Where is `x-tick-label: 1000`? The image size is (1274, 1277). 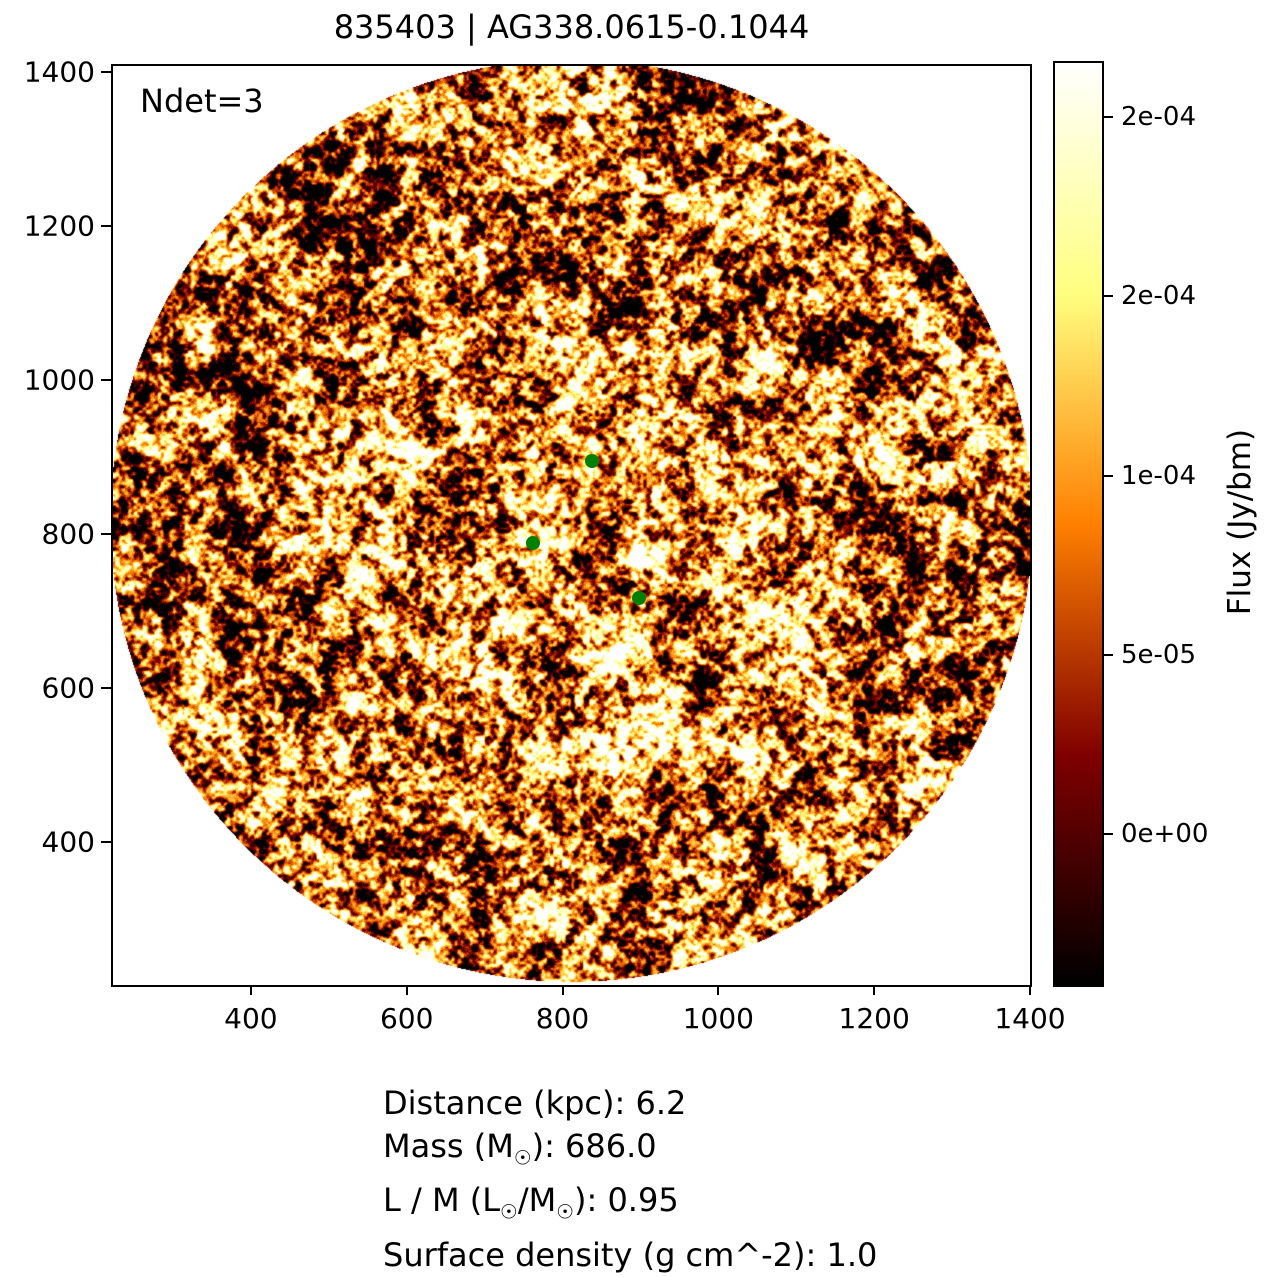
x-tick-label: 1000 is located at coordinates (718, 1018).